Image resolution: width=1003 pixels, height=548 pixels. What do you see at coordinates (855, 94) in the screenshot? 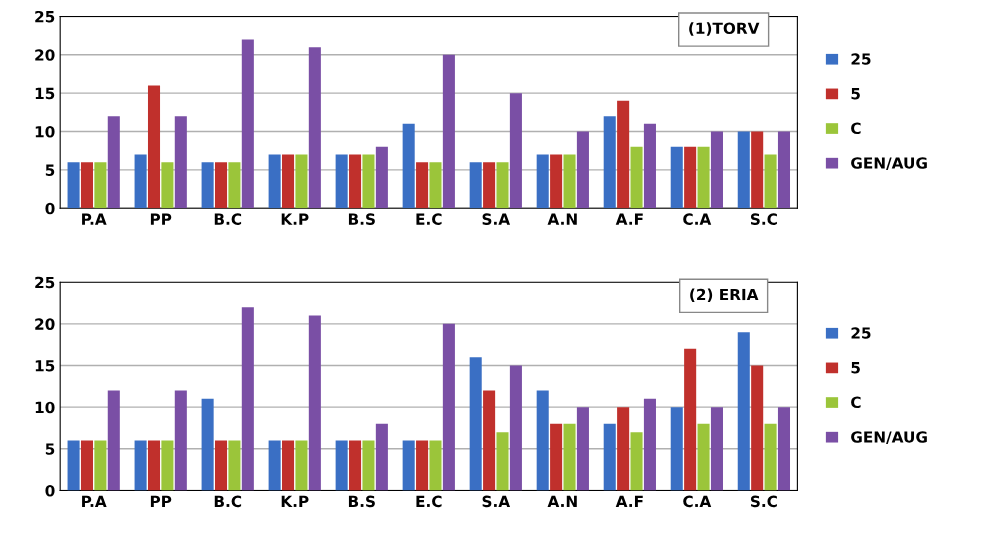
I see `legend-label: 5` at bounding box center [855, 94].